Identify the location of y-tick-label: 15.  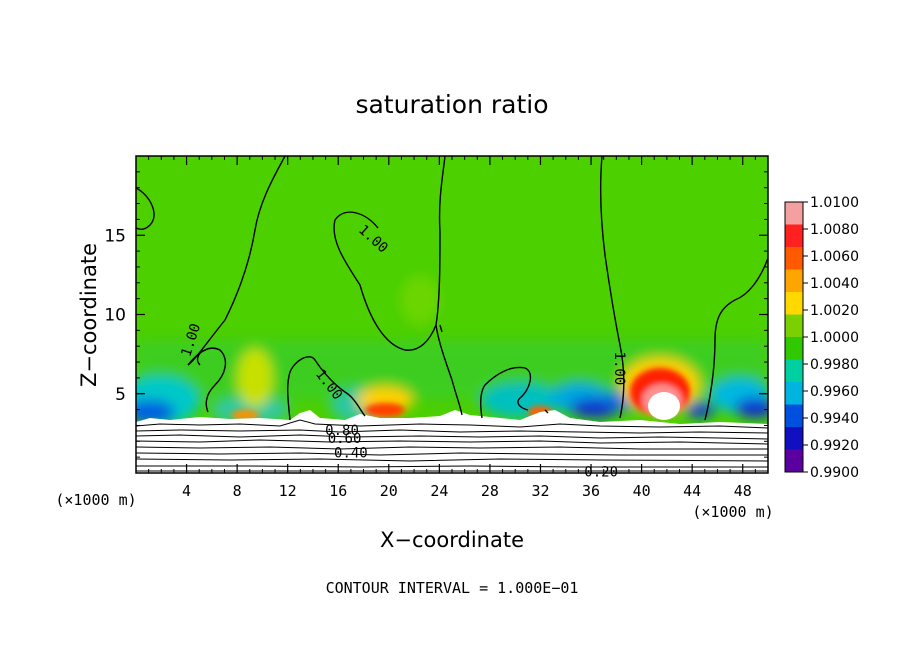
(115, 236).